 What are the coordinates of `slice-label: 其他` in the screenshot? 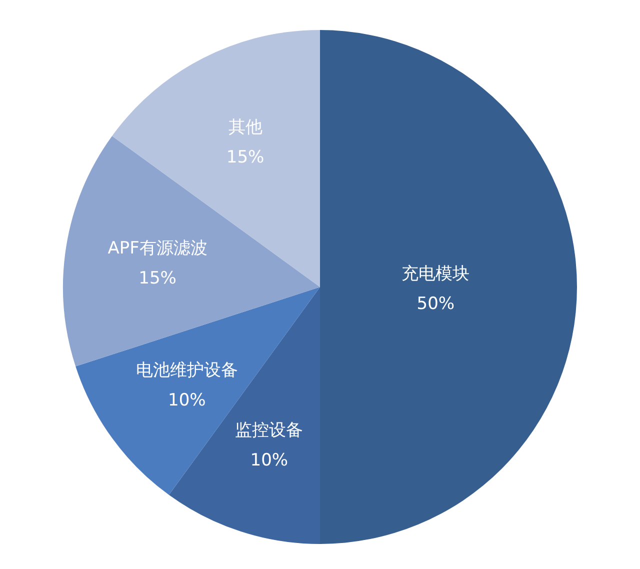 It's located at (245, 127).